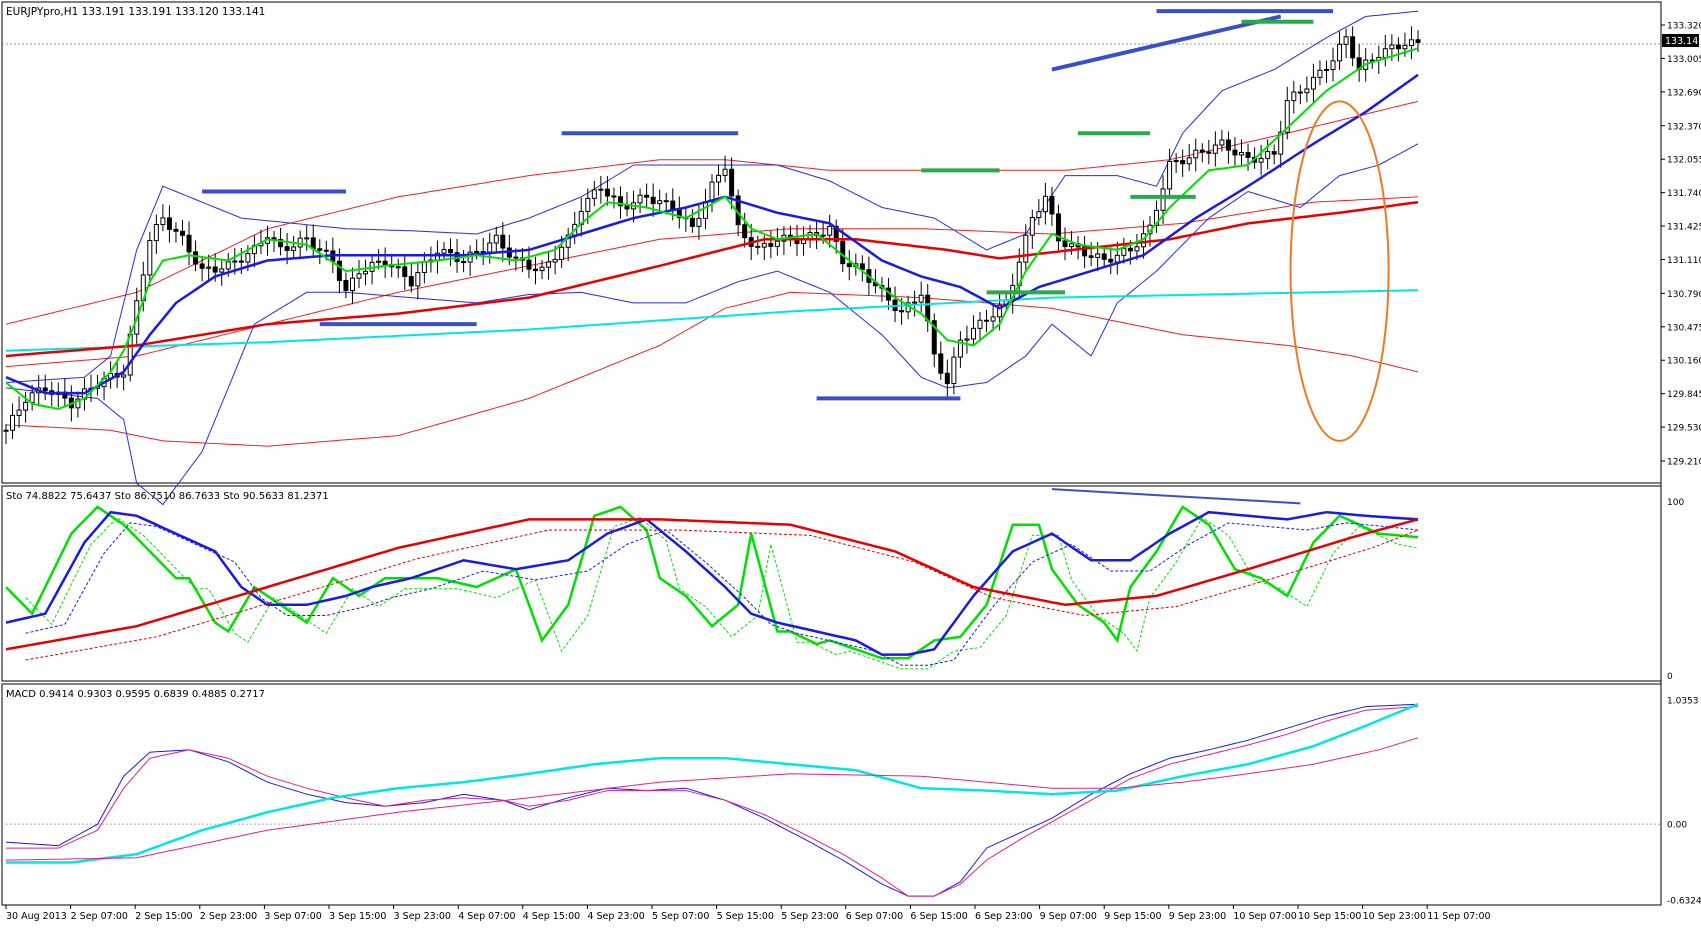  I want to click on price-tick-label: 129.845, so click(1684, 395).